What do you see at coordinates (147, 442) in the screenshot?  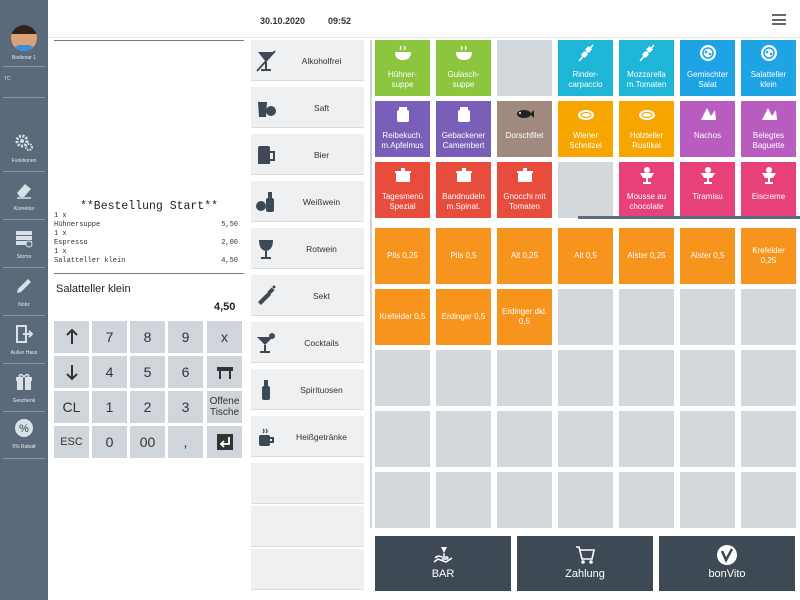 I see `key-00: 00` at bounding box center [147, 442].